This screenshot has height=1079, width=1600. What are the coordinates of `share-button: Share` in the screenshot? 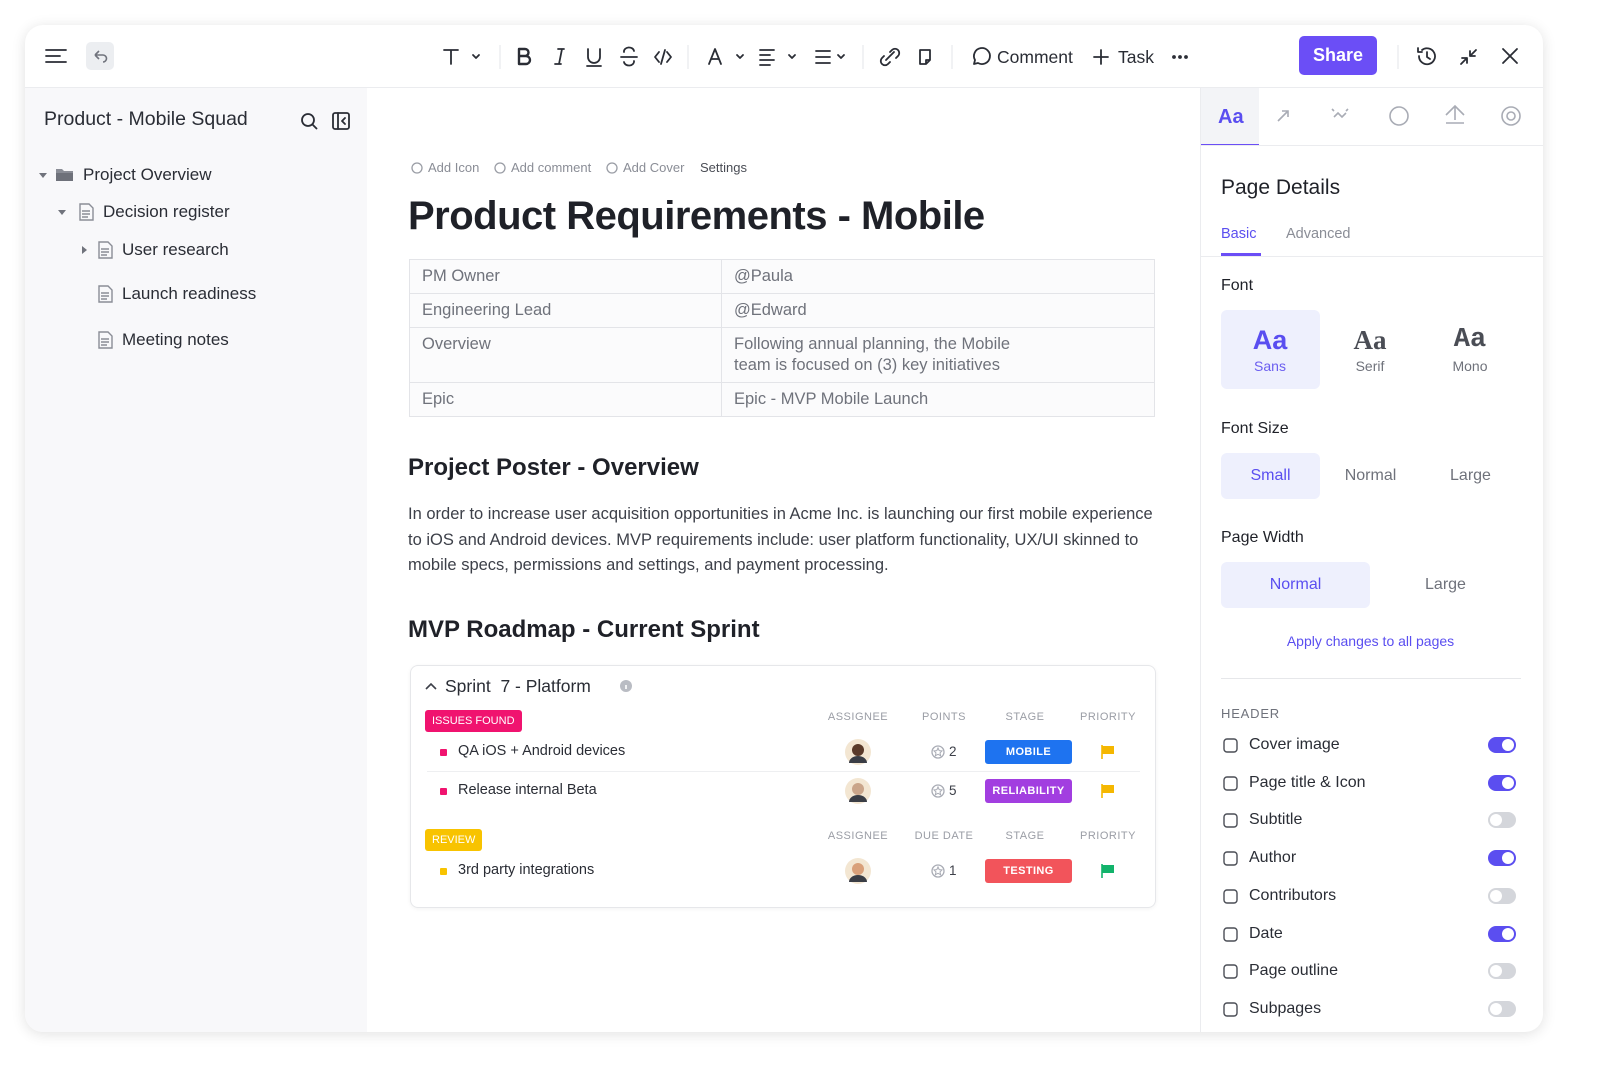 It's located at (1338, 55).